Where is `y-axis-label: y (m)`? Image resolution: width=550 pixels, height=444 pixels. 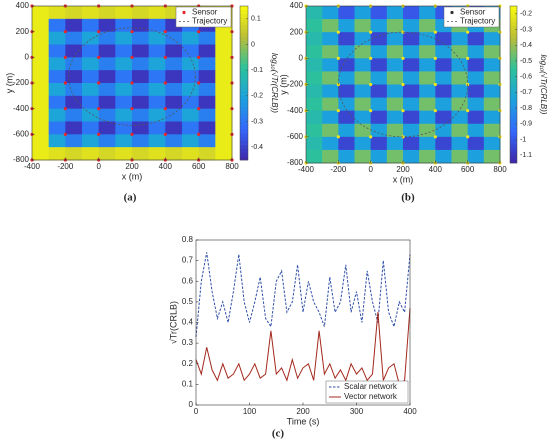
y-axis-label: y (m) is located at coordinates (9, 83).